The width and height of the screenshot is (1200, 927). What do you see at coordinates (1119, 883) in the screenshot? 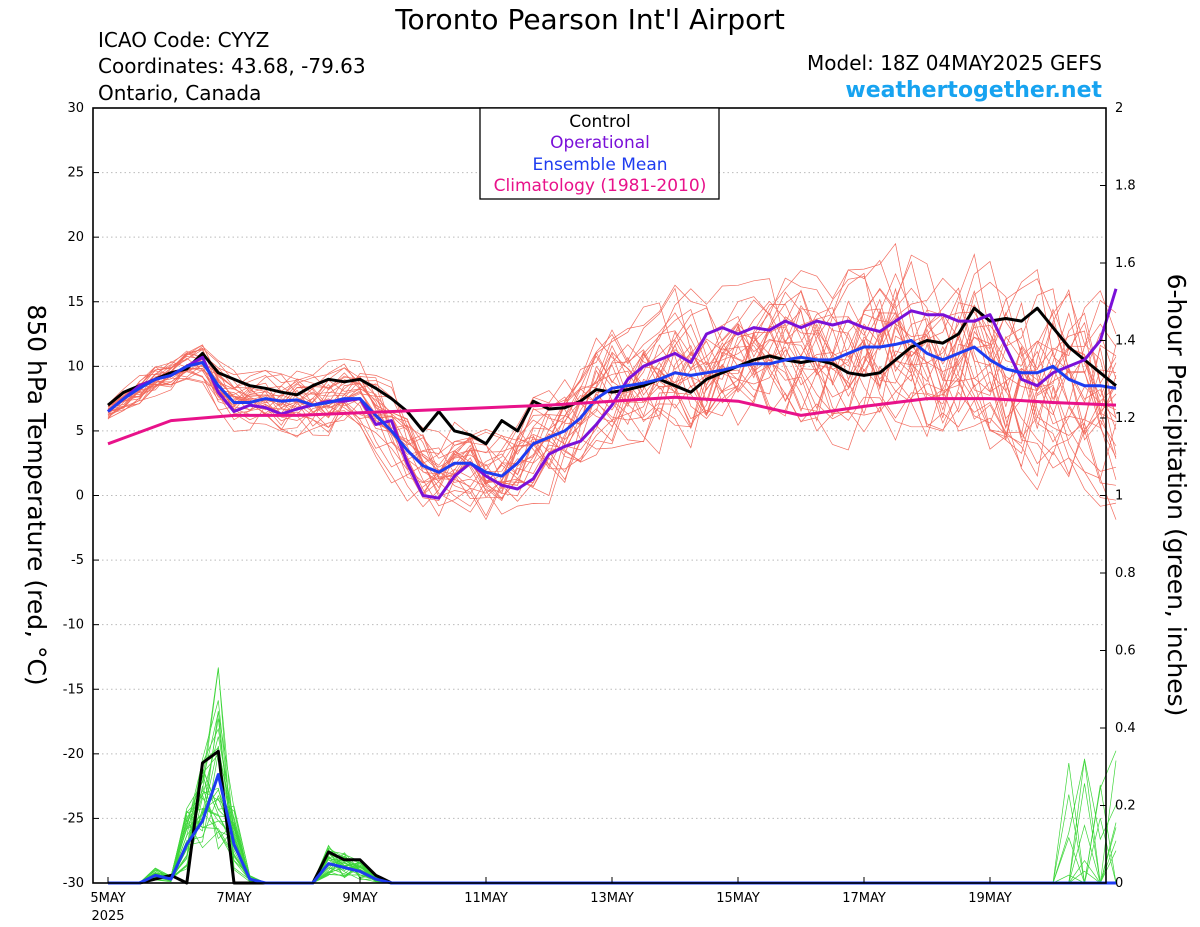
I see `right-tick-label: 0` at bounding box center [1119, 883].